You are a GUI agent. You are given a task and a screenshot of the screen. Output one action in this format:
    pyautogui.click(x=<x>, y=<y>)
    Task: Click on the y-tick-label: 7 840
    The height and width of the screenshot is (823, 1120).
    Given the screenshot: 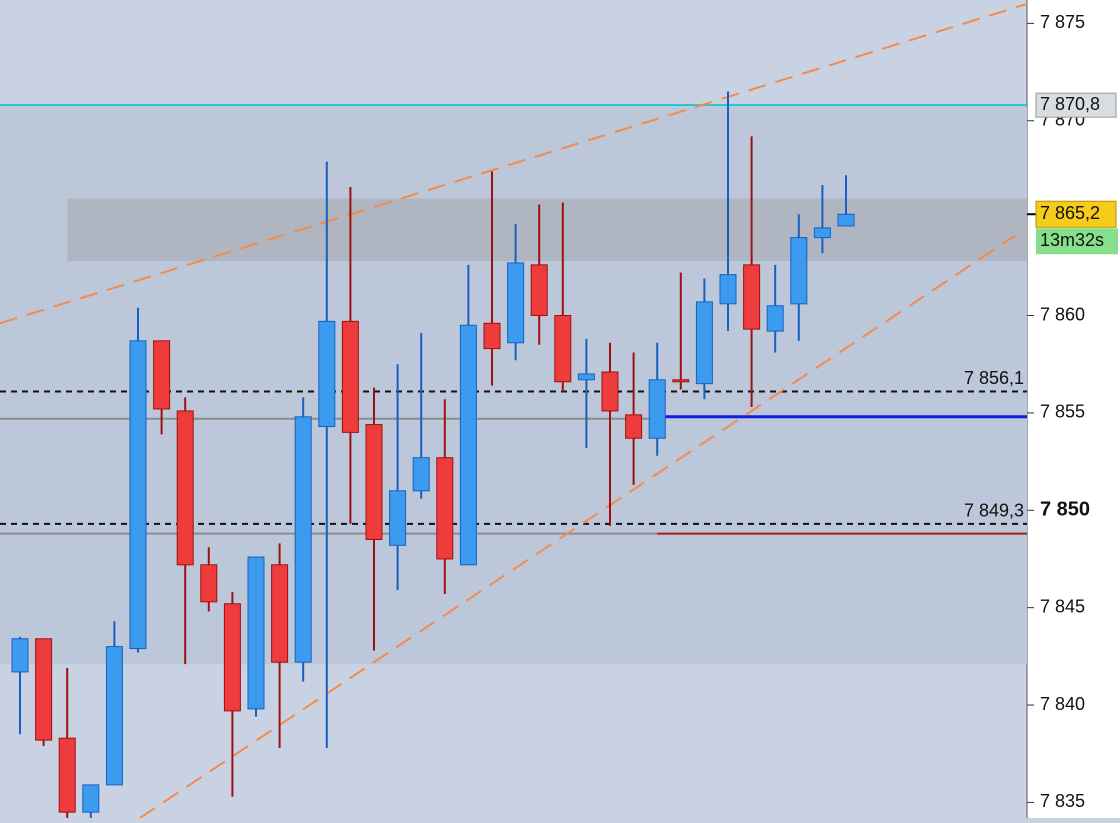 What is the action you would take?
    pyautogui.click(x=1062, y=704)
    